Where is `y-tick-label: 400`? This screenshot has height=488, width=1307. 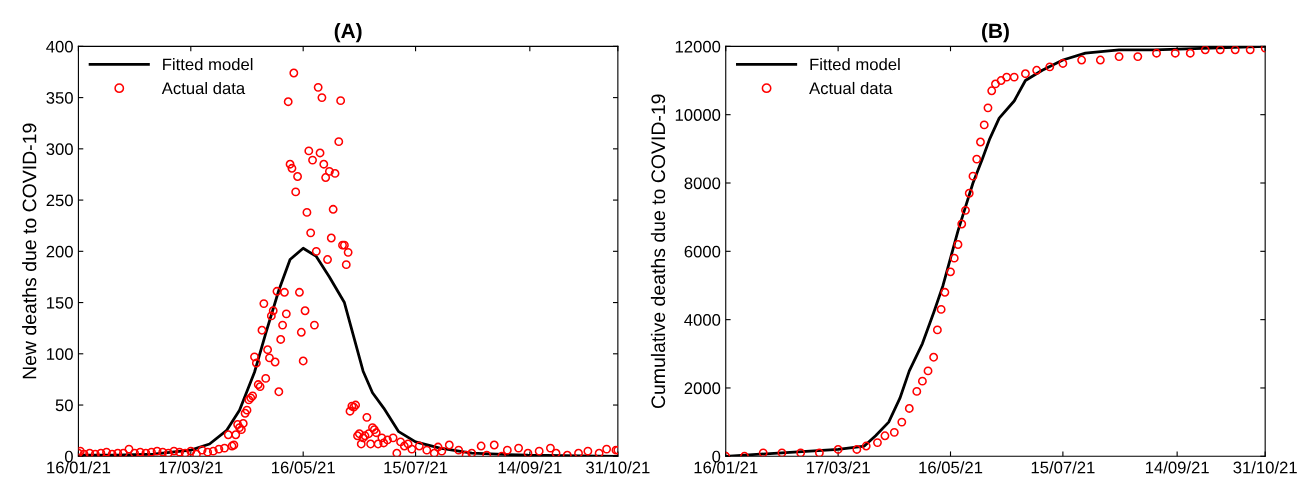 y-tick-label: 400 is located at coordinates (59, 46).